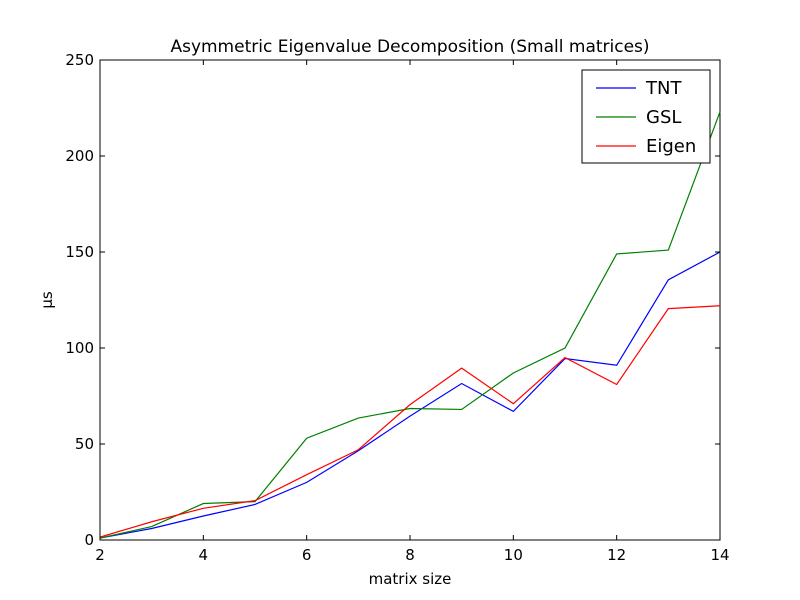 This screenshot has width=800, height=600. What do you see at coordinates (410, 555) in the screenshot?
I see `x-tick-label: 8` at bounding box center [410, 555].